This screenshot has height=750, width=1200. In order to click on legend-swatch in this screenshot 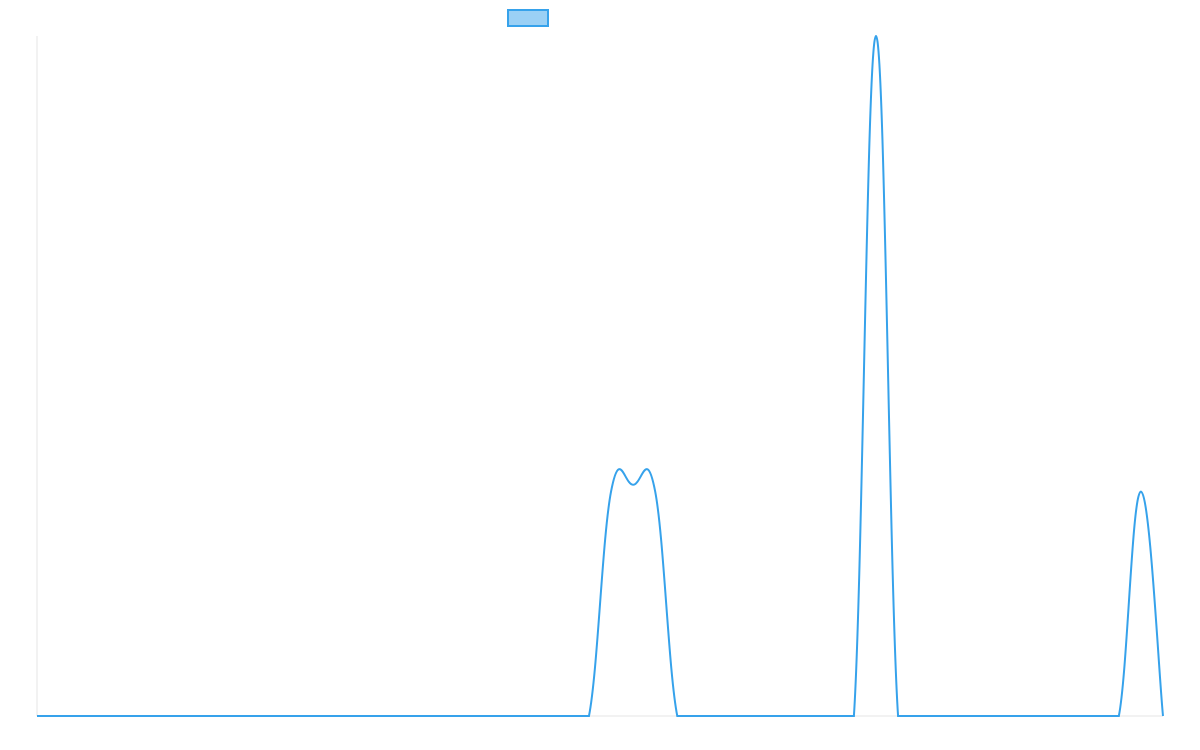, I will do `click(528, 18)`.